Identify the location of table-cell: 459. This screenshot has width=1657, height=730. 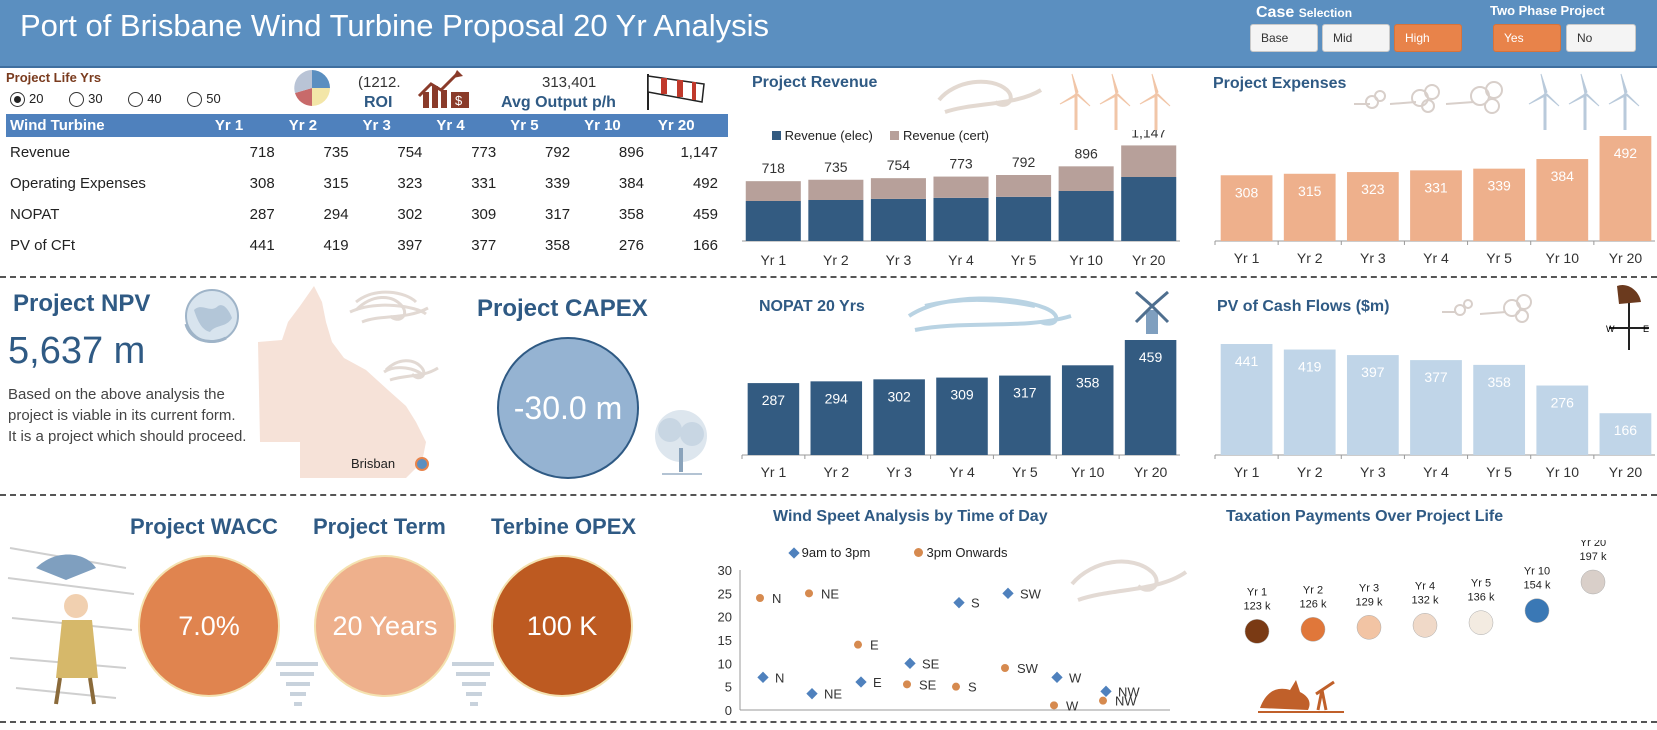
(705, 214).